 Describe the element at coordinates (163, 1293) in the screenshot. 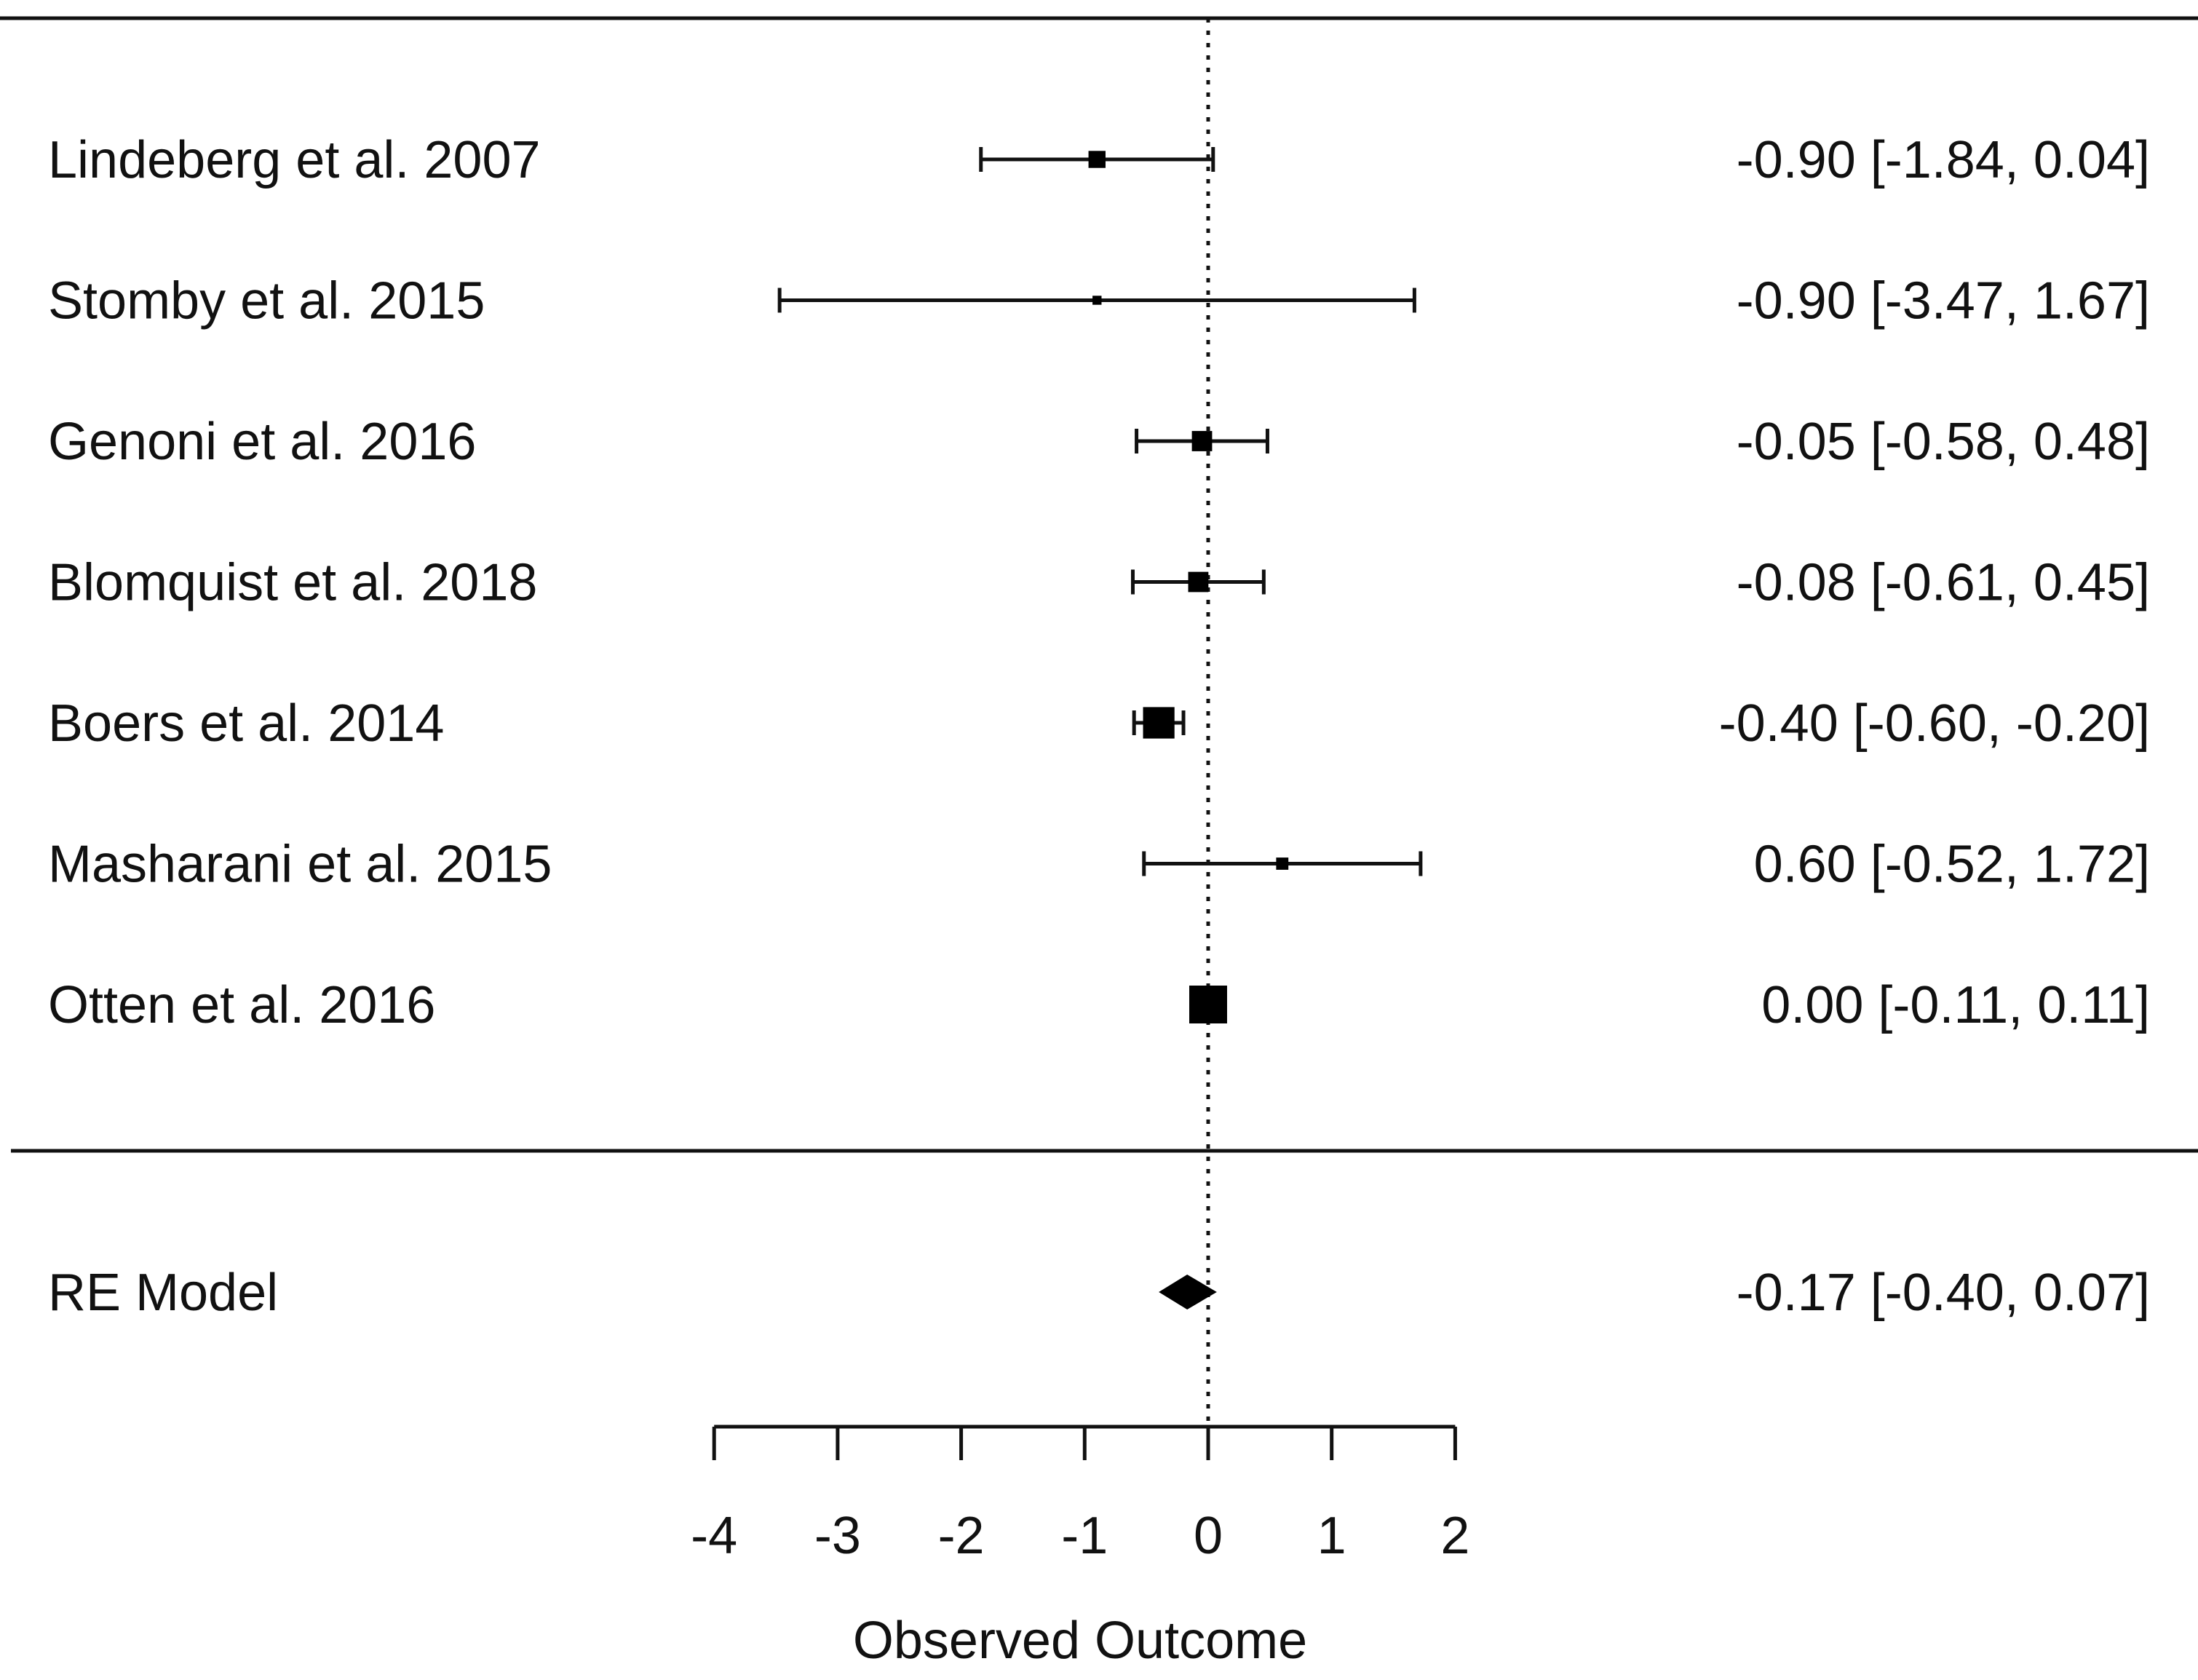

I see `summary-label: RE Model` at that location.